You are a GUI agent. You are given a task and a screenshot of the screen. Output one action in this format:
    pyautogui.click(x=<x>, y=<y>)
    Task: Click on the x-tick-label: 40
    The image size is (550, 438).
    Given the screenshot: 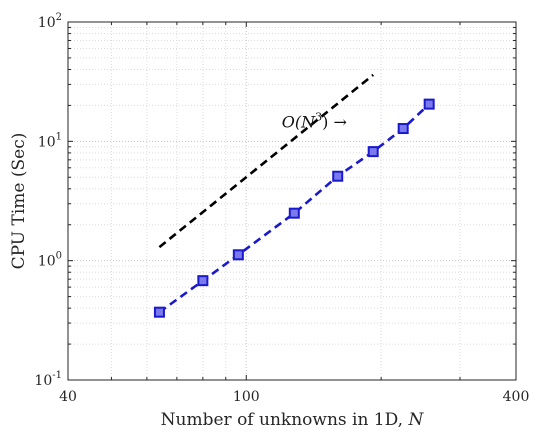 What is the action you would take?
    pyautogui.click(x=68, y=397)
    